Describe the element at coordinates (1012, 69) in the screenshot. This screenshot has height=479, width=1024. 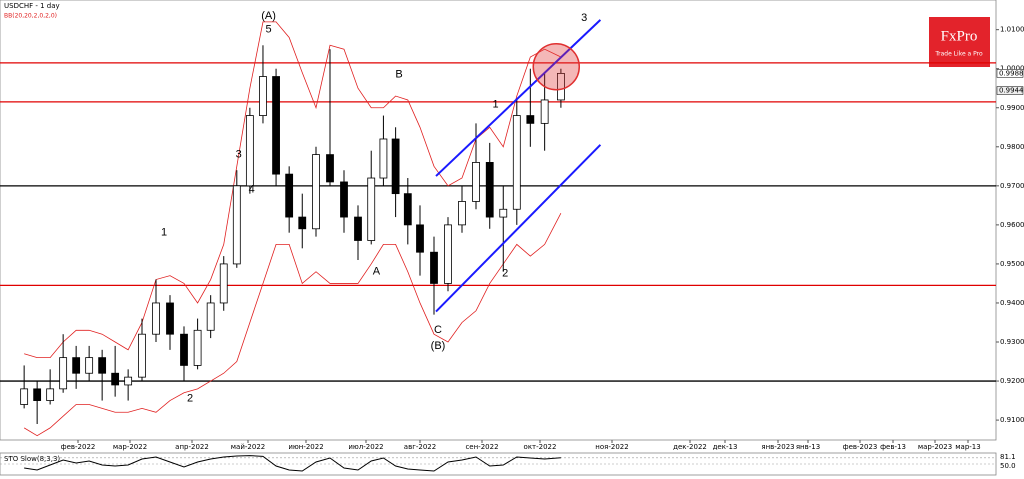
I see `y-tick-label: 1.0000` at that location.